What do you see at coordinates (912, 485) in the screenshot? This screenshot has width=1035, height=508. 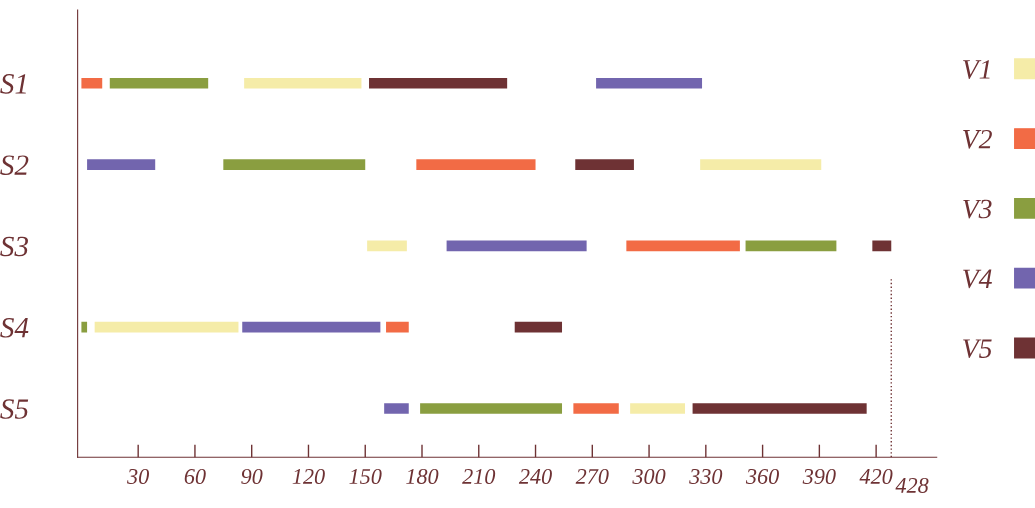 I see `ref-line-label: 428` at bounding box center [912, 485].